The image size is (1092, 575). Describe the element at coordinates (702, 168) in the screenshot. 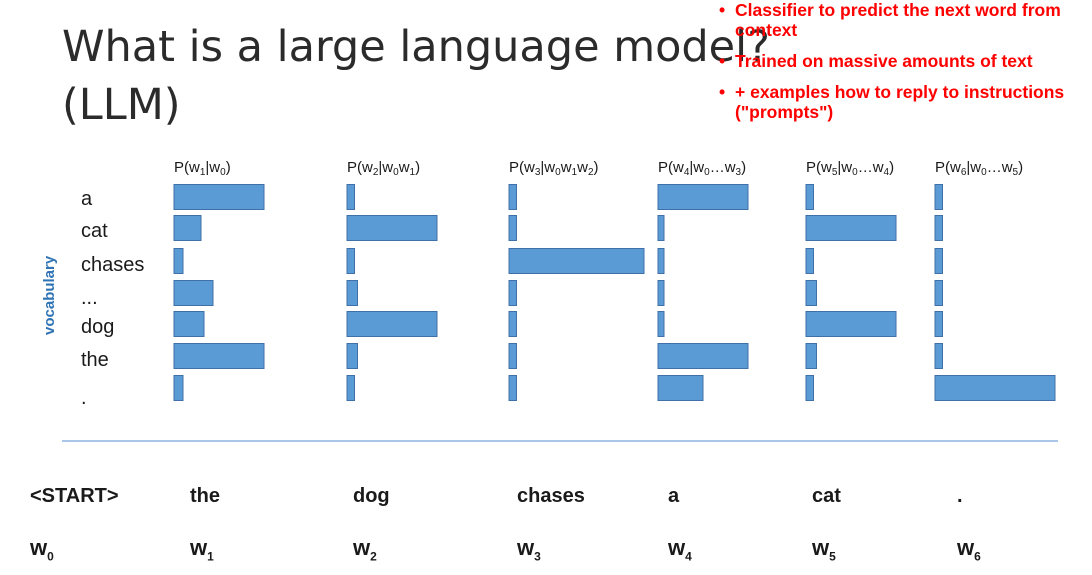

I see `column-label: P(w4|w0…w3)` at that location.